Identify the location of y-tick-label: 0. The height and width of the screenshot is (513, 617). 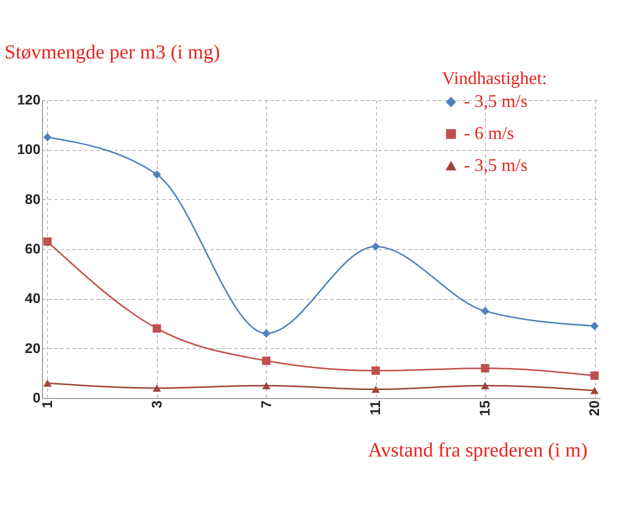
(36, 398).